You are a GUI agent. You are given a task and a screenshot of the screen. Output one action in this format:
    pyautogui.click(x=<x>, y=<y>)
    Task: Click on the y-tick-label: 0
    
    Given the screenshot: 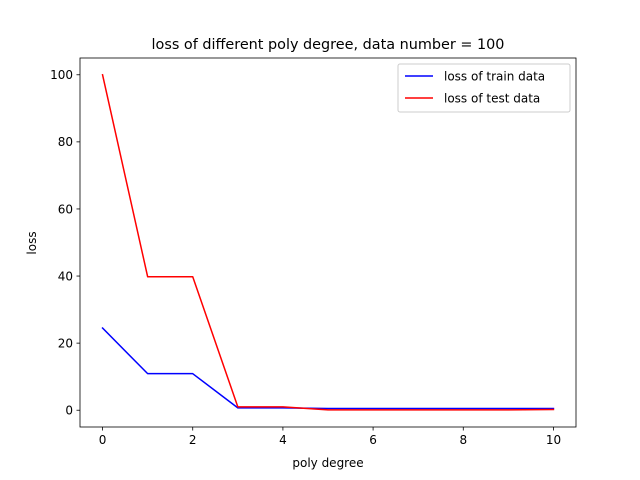 What is the action you would take?
    pyautogui.click(x=69, y=411)
    